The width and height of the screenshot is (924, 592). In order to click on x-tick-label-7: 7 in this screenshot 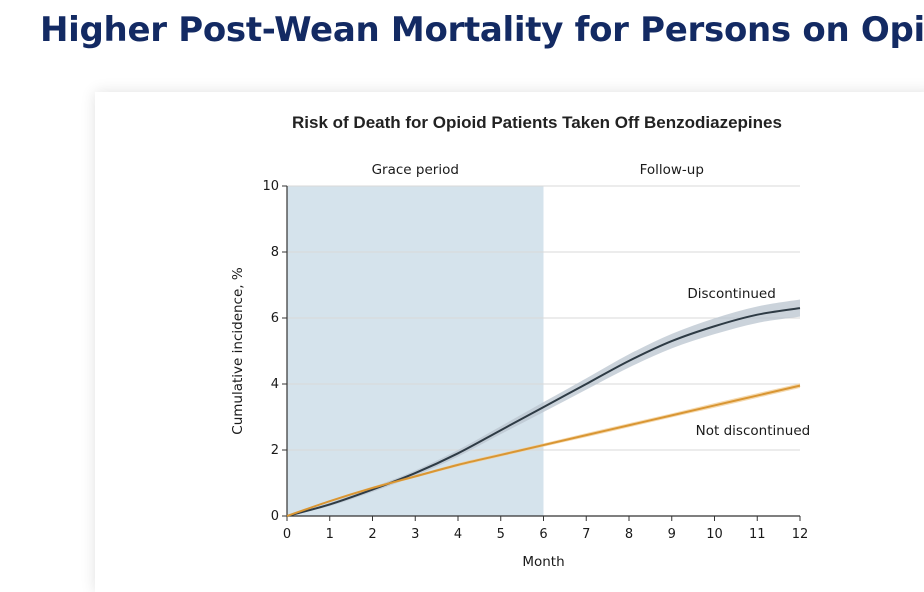, I will do `click(586, 534)`.